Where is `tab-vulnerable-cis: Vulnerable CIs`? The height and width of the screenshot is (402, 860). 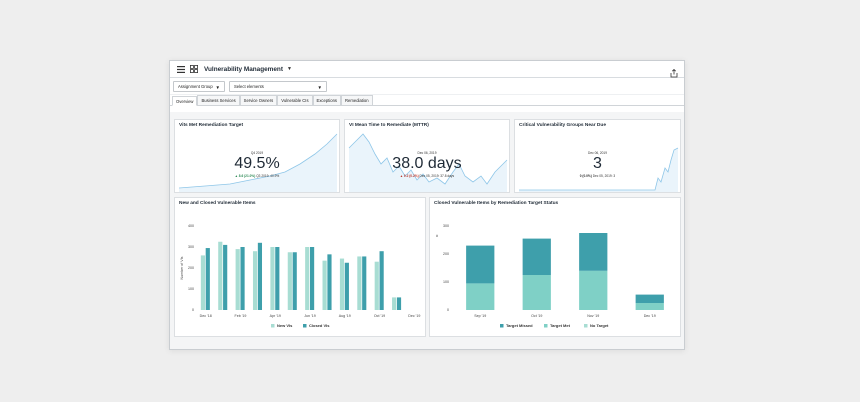 tab-vulnerable-cis: Vulnerable CIs is located at coordinates (295, 100).